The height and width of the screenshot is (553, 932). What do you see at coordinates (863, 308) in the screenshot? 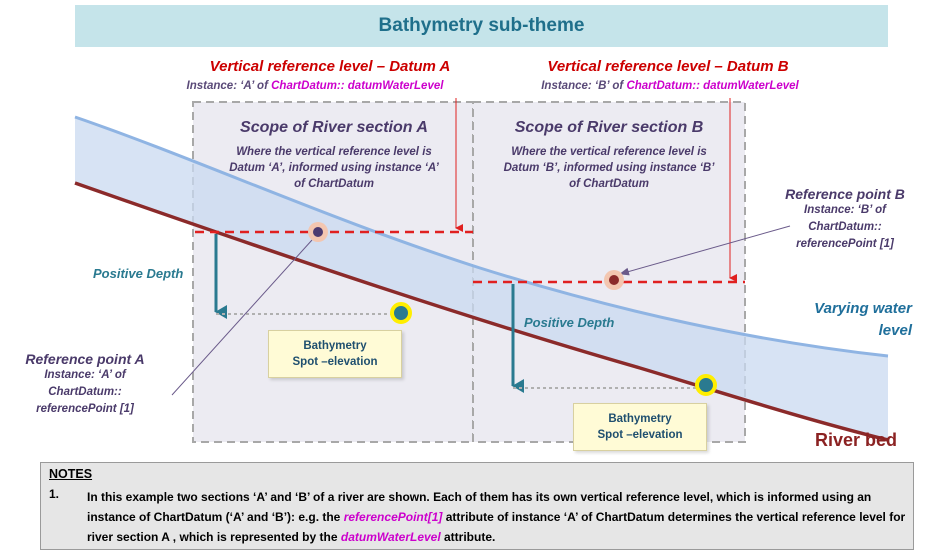
I see `water-label-line: Varying water` at bounding box center [863, 308].